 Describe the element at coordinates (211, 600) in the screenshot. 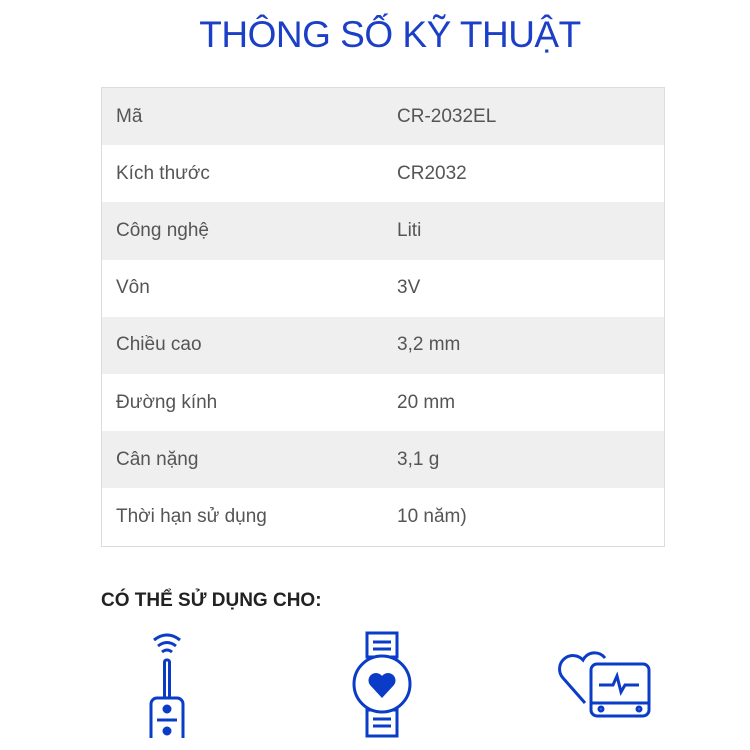

I see `usage-heading: CÓ THỂ SỬ DỤNG CHO:` at that location.